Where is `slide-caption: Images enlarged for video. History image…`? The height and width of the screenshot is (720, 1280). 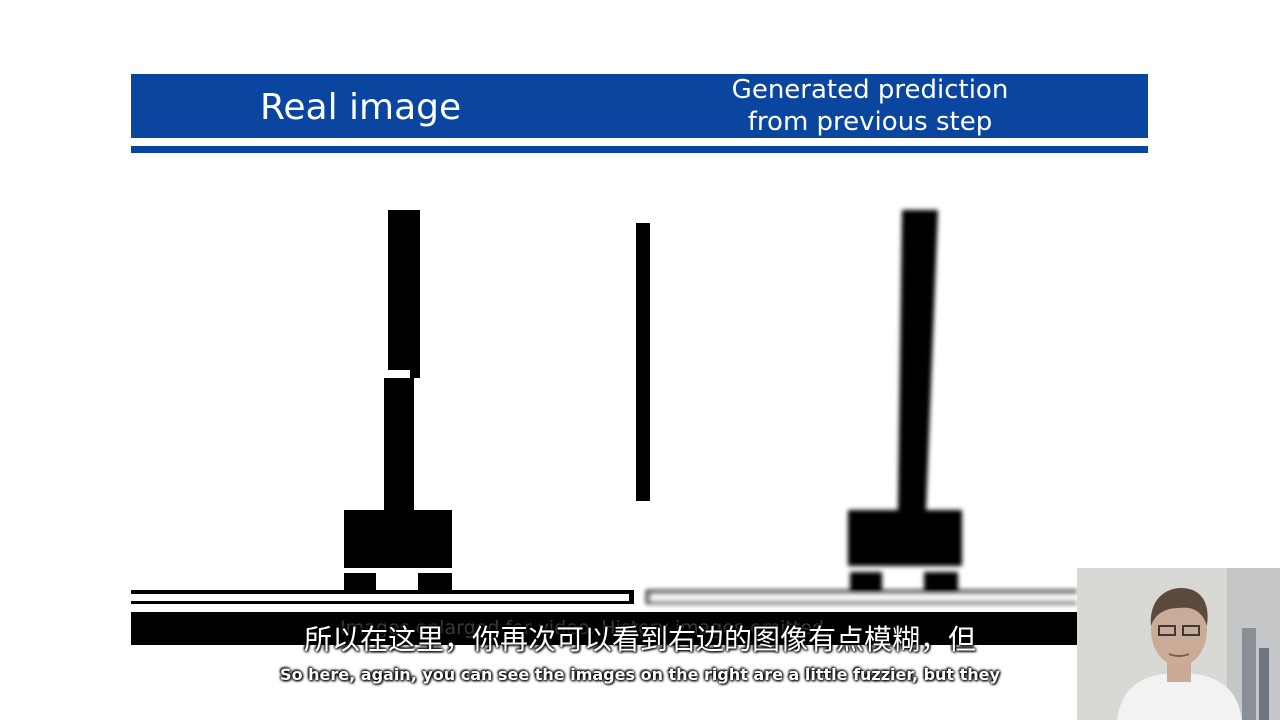 slide-caption: Images enlarged for video. History image… is located at coordinates (585, 628).